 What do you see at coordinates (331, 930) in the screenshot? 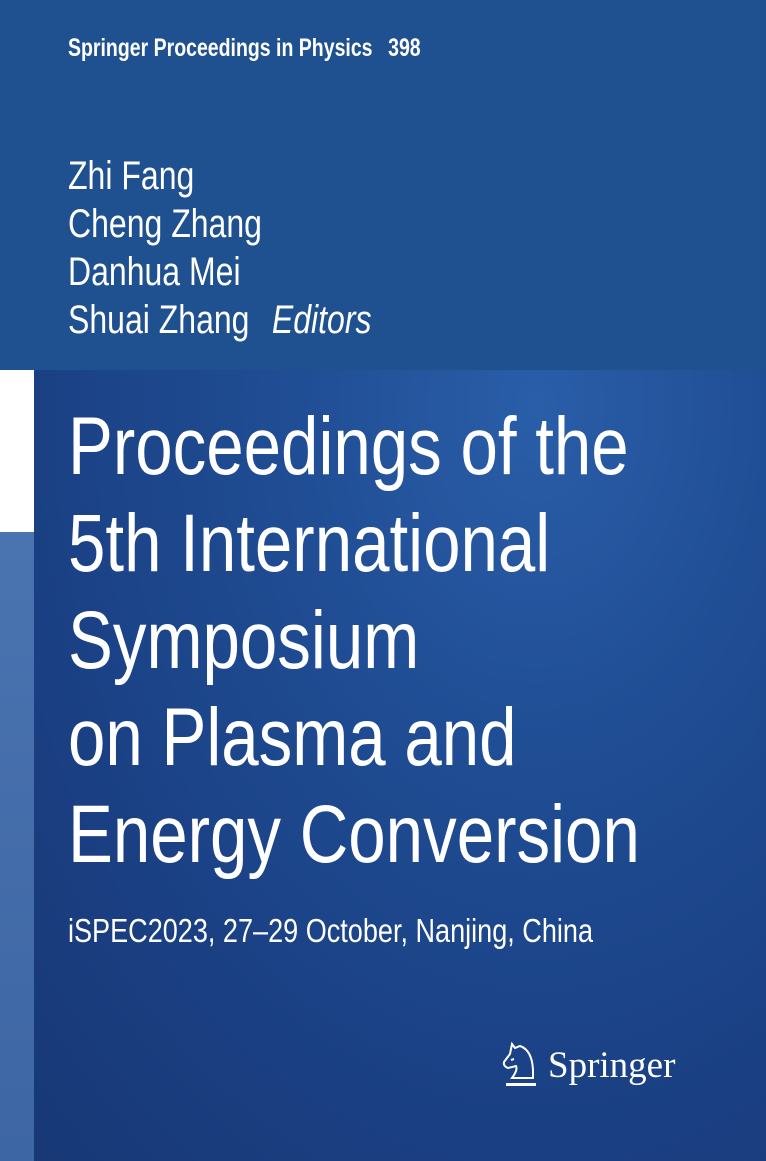
I see `subtitle: iSPEC2023, 27–29 October, Nanjing, China` at bounding box center [331, 930].